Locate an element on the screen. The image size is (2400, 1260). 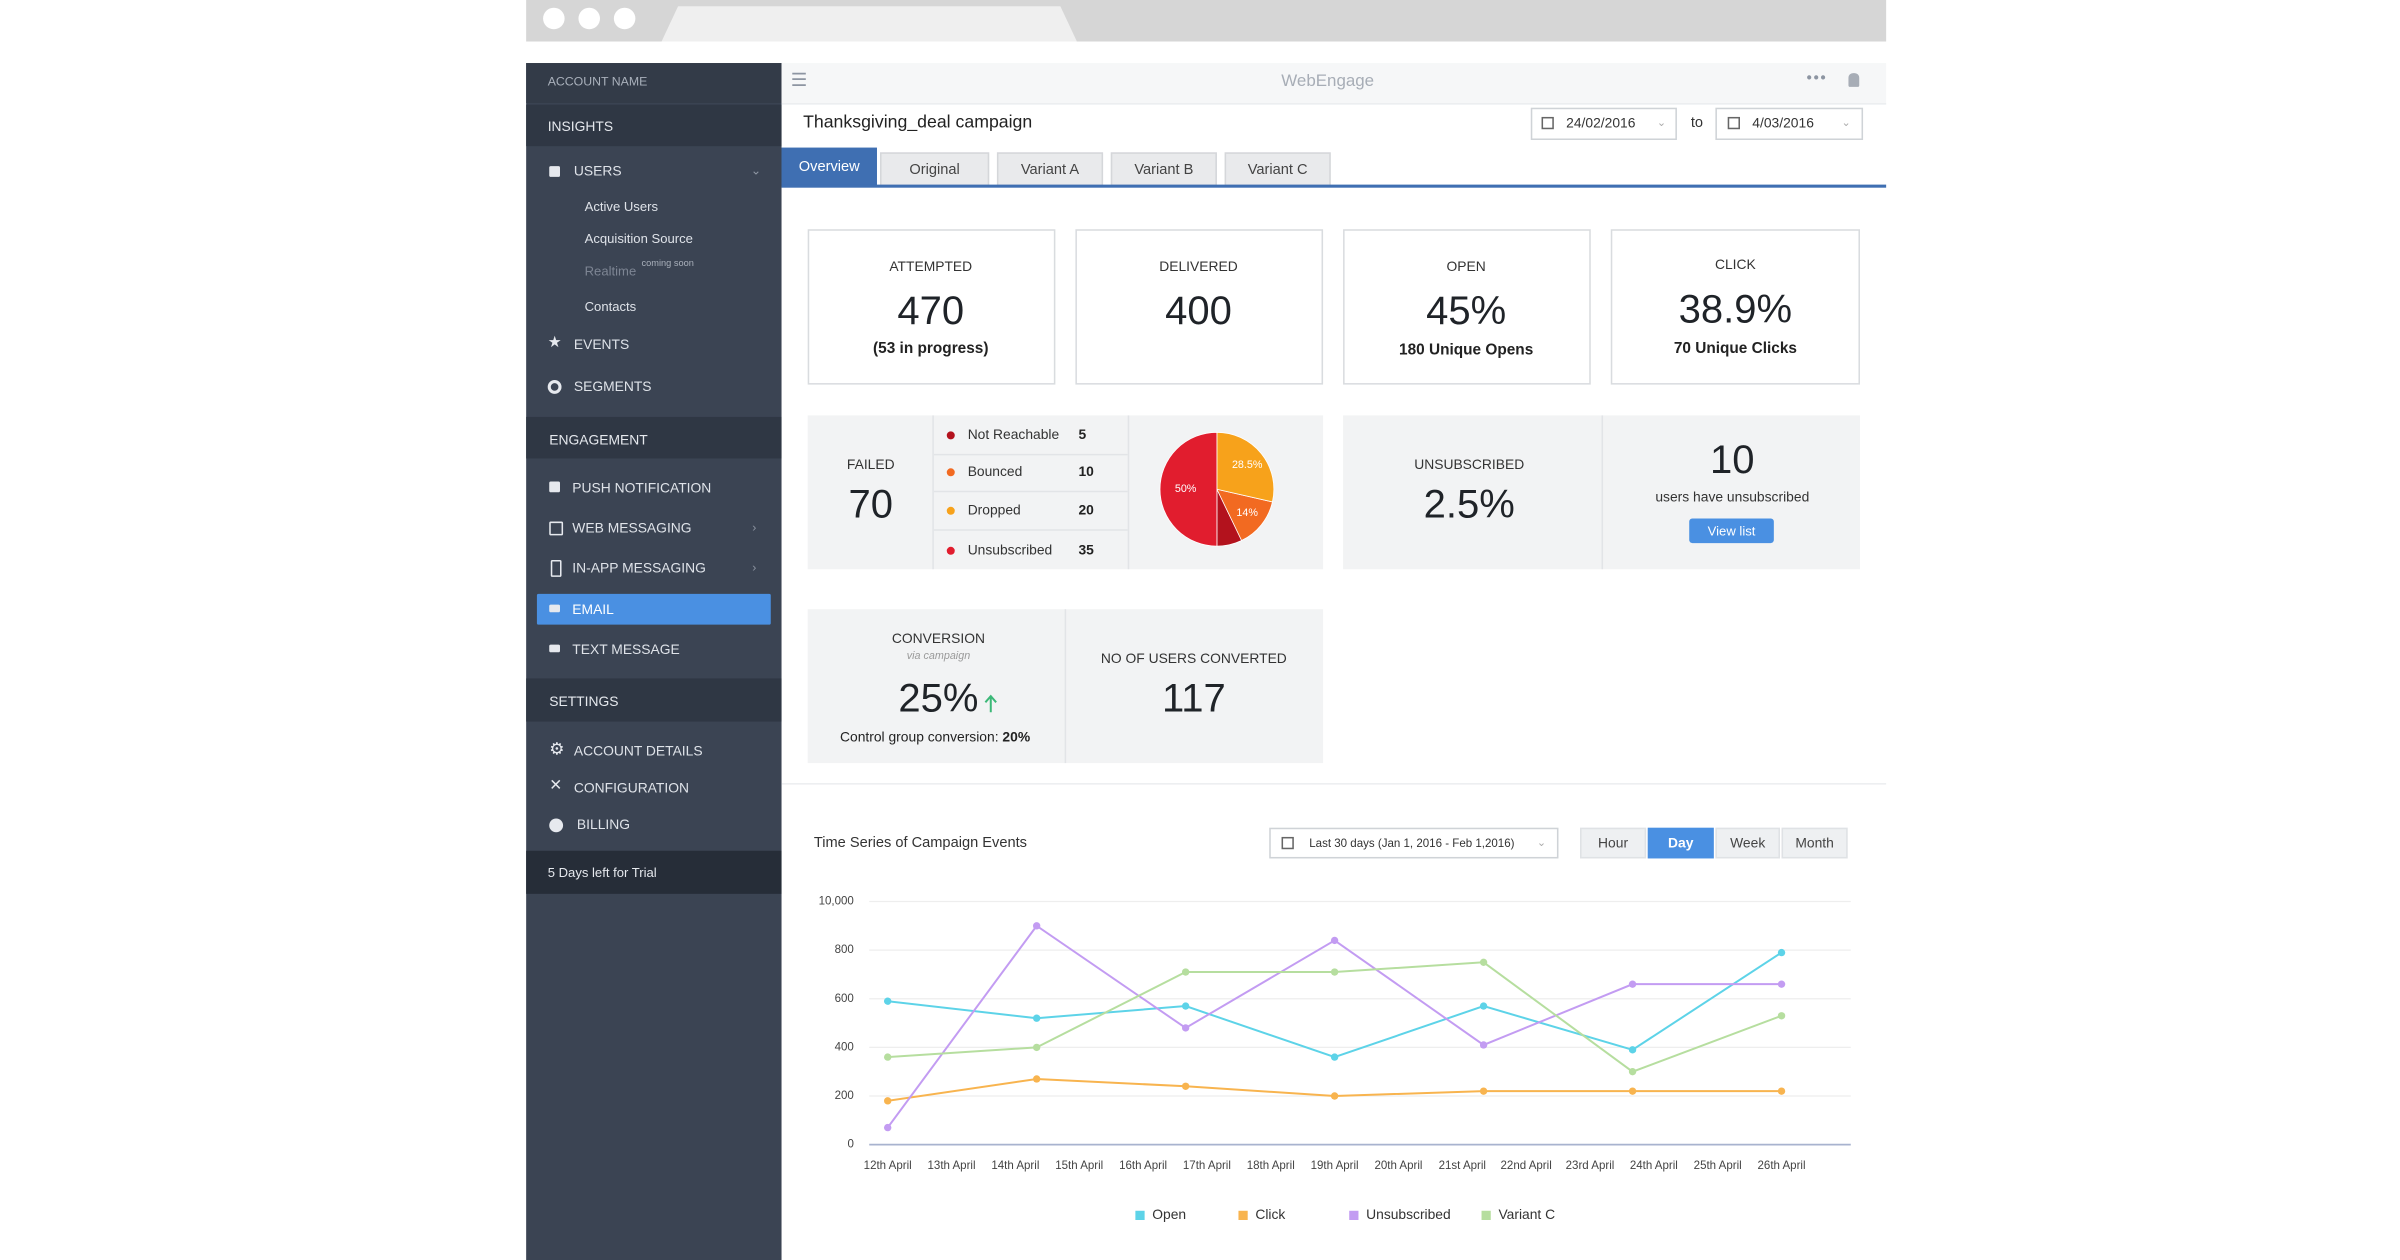
x-tick-label: 22nd April is located at coordinates (1526, 1166).